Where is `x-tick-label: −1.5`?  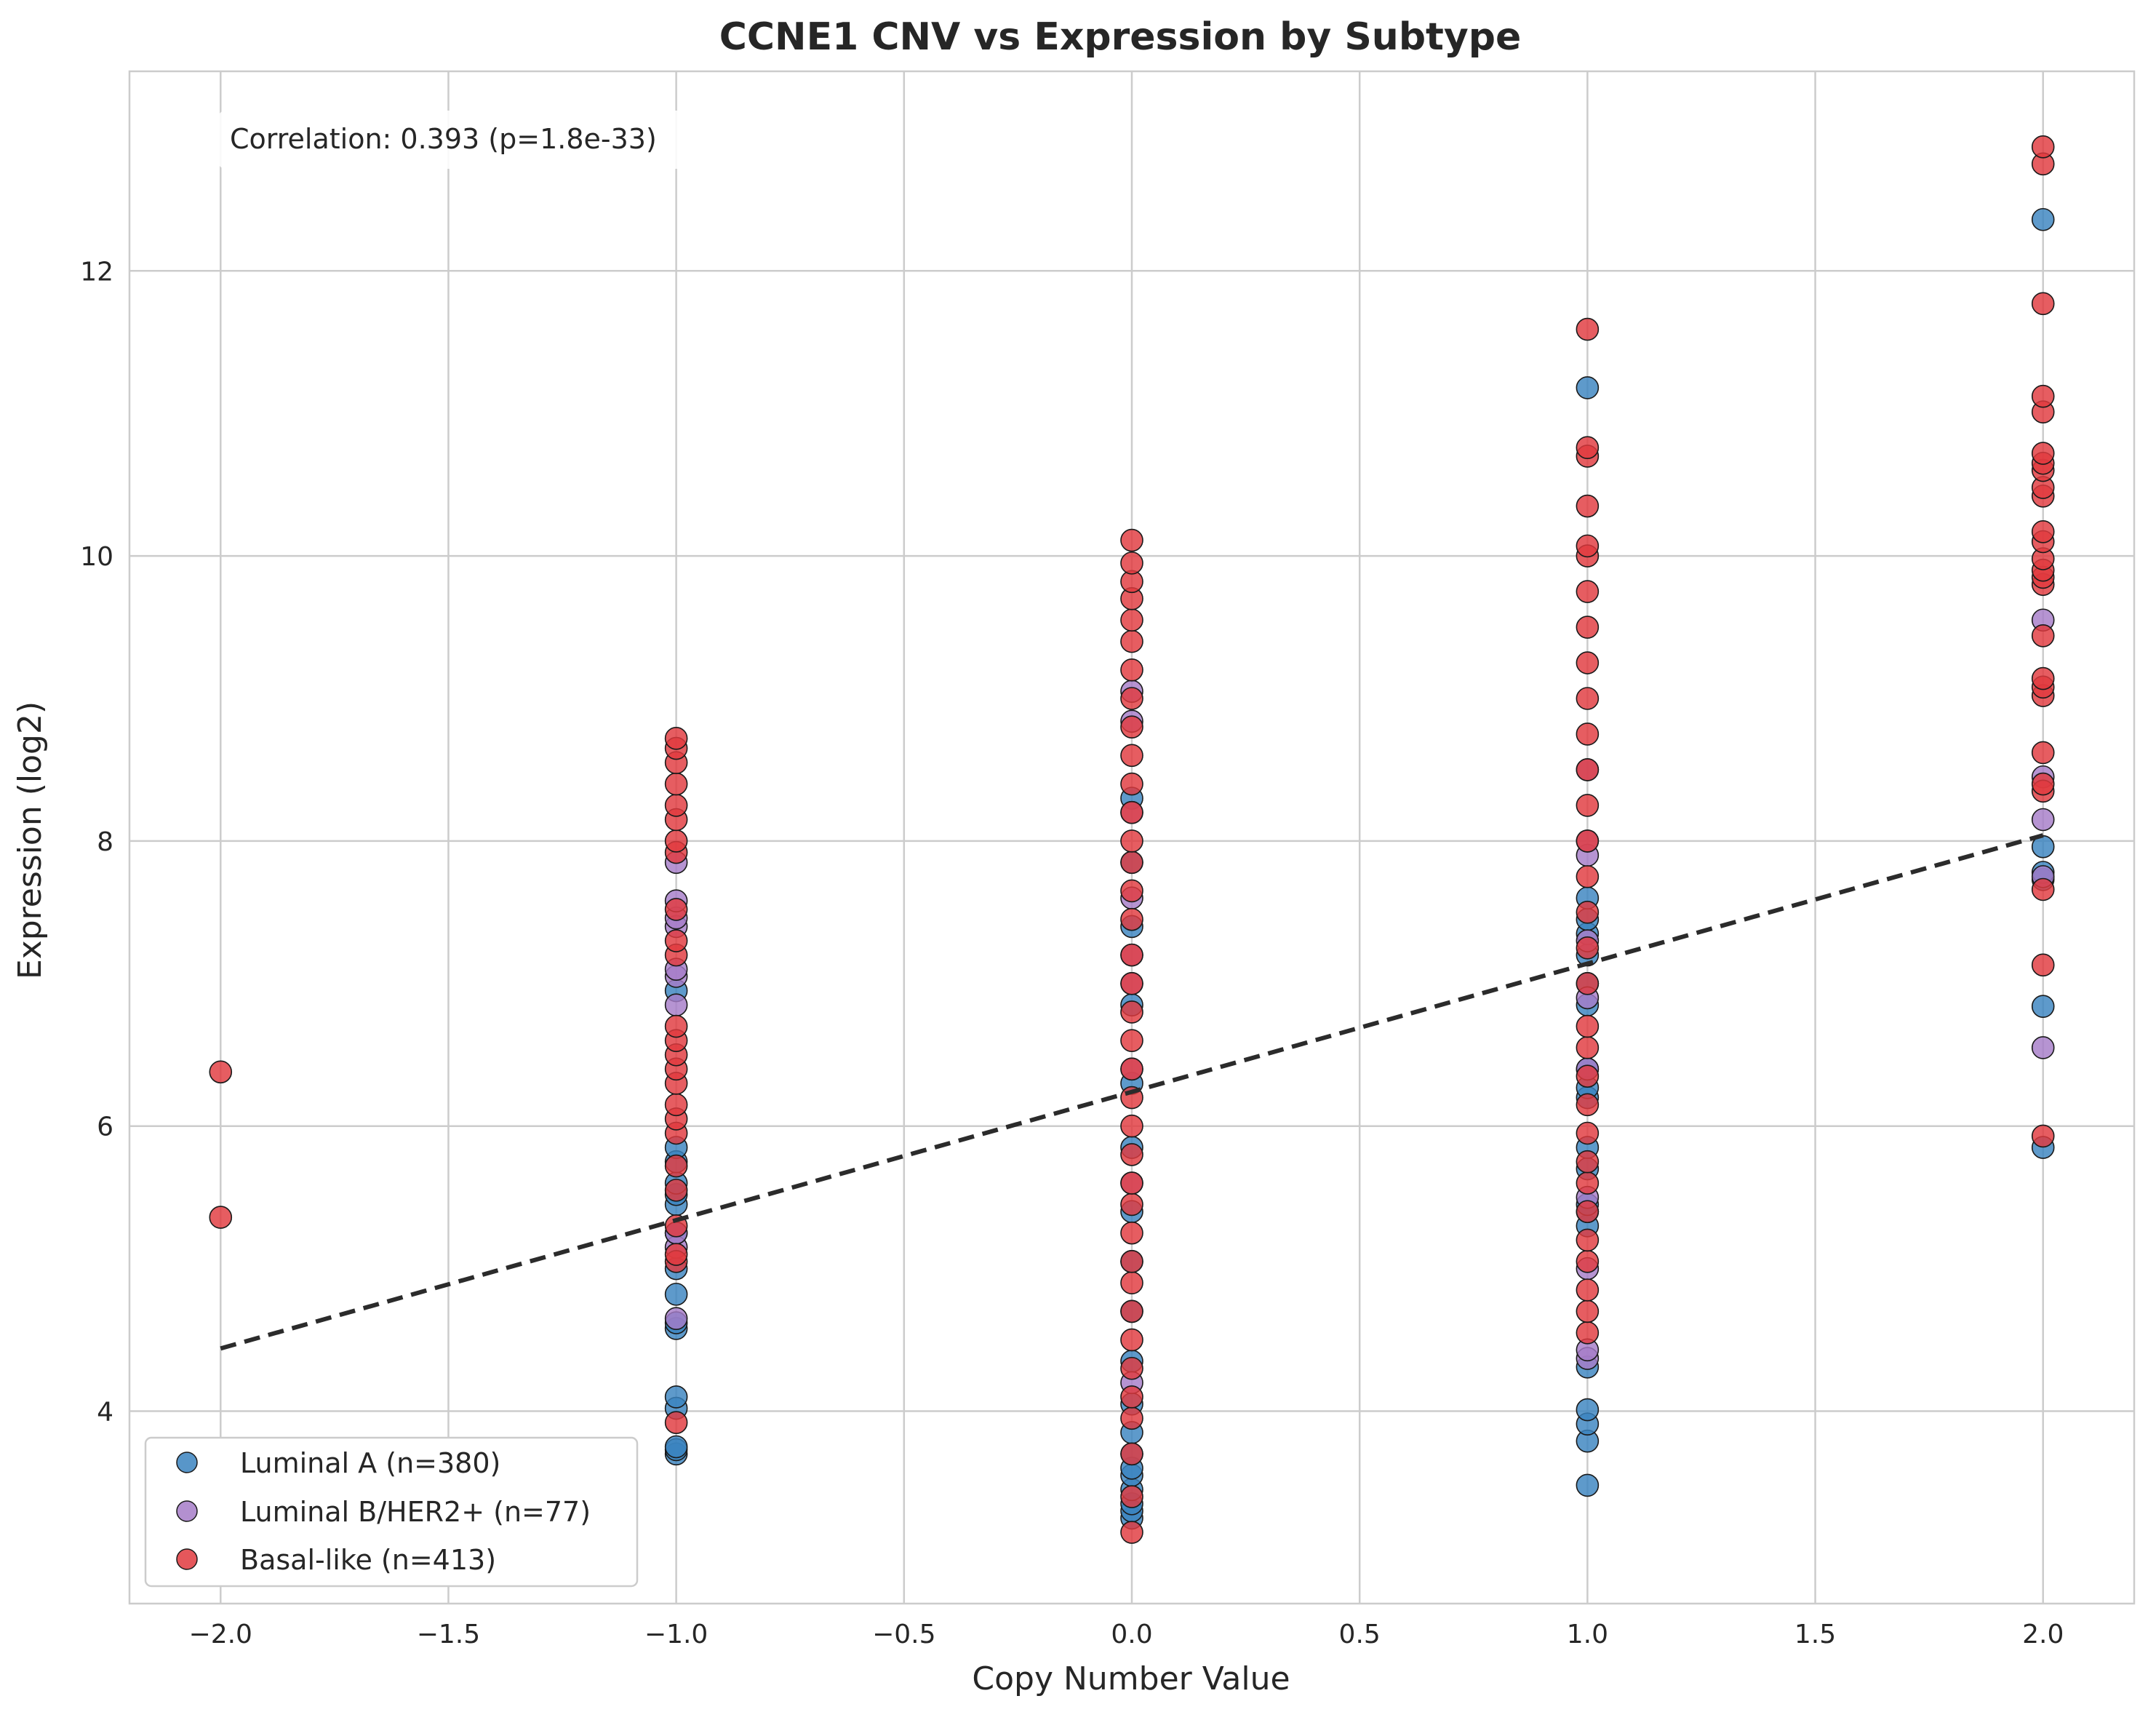 x-tick-label: −1.5 is located at coordinates (448, 1634).